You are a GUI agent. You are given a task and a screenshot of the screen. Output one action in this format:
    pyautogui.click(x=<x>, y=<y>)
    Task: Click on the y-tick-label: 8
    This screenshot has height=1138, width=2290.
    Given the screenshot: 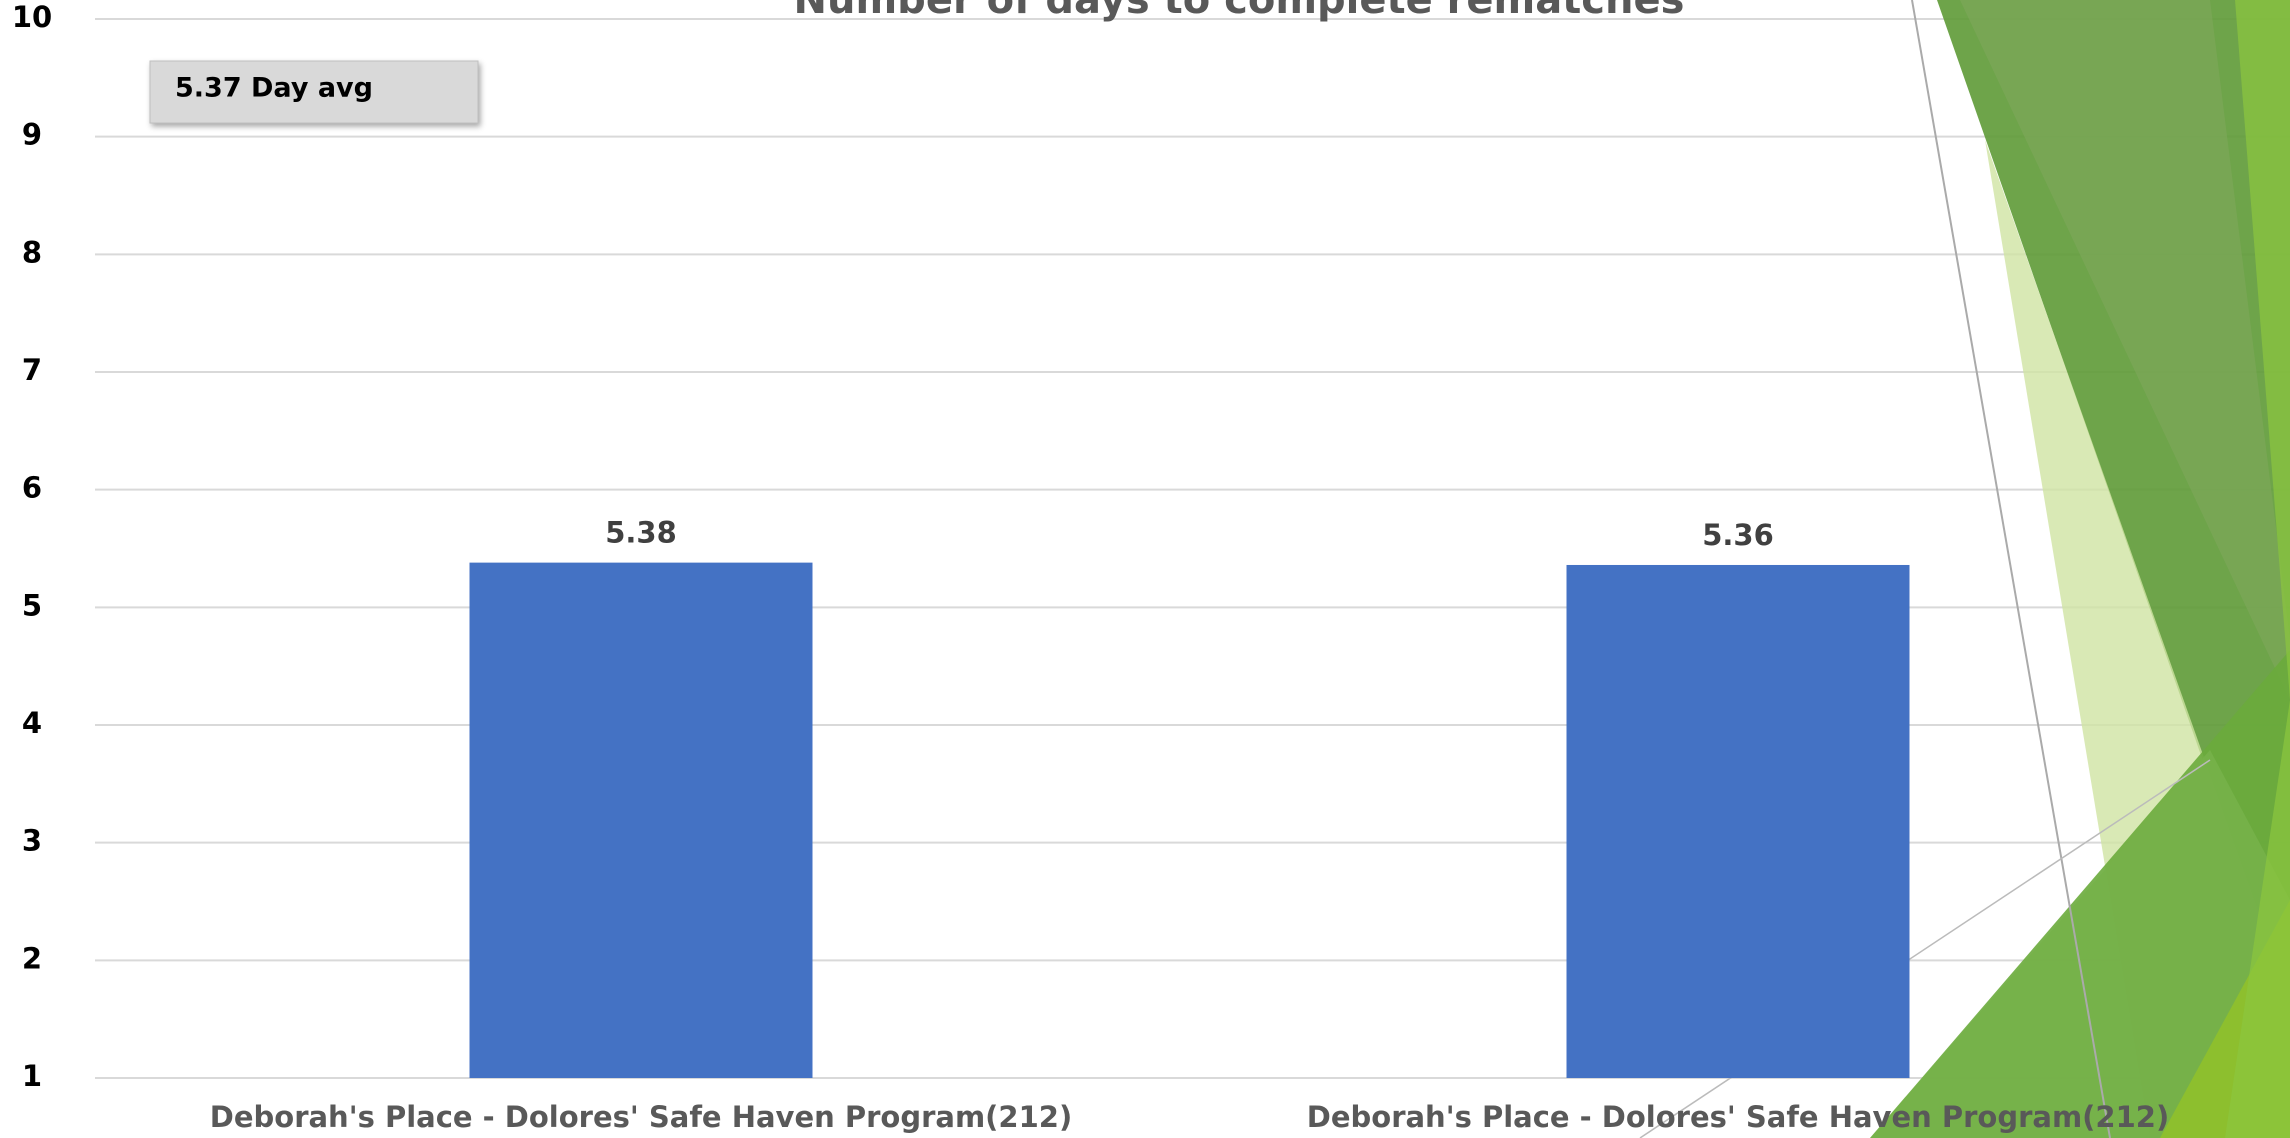 What is the action you would take?
    pyautogui.click(x=32, y=252)
    